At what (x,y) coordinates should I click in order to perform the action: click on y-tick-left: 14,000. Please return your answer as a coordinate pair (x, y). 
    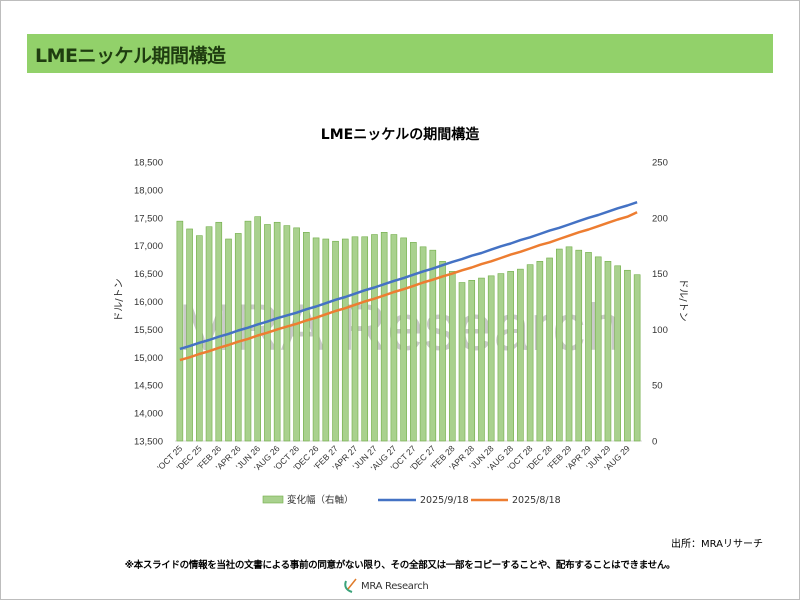
    Looking at the image, I should click on (148, 414).